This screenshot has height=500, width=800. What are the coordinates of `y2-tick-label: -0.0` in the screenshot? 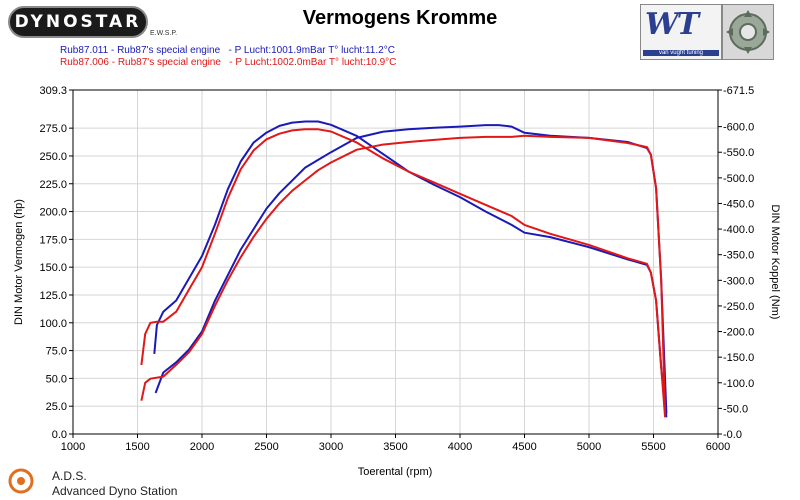 It's located at (732, 435).